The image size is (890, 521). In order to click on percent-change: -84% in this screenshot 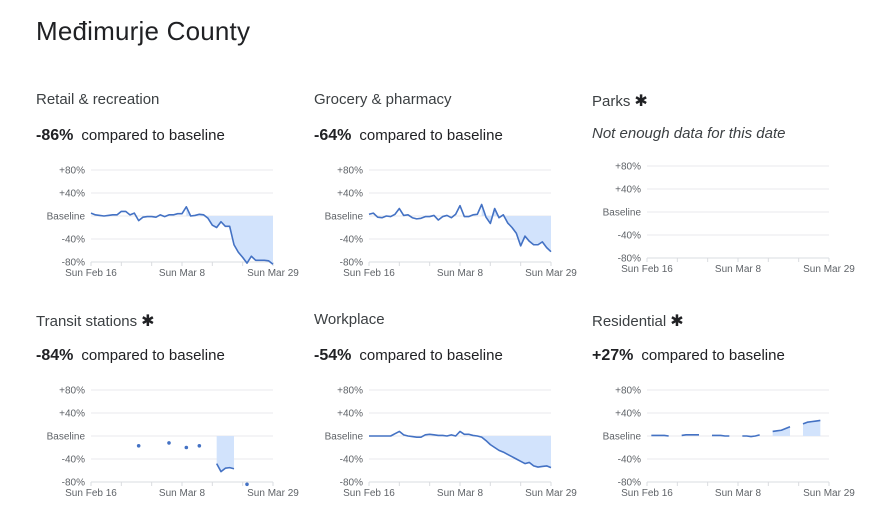, I will do `click(55, 355)`.